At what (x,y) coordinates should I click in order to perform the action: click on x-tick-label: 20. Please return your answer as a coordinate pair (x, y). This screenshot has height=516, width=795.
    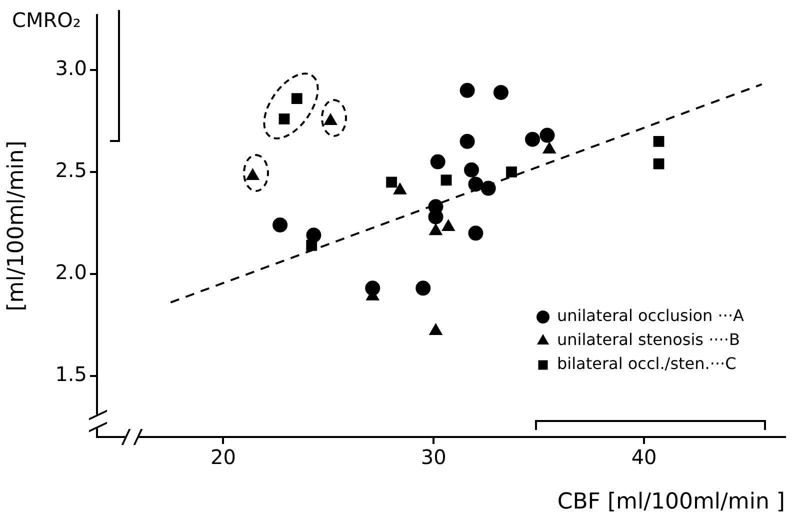
    Looking at the image, I should click on (223, 457).